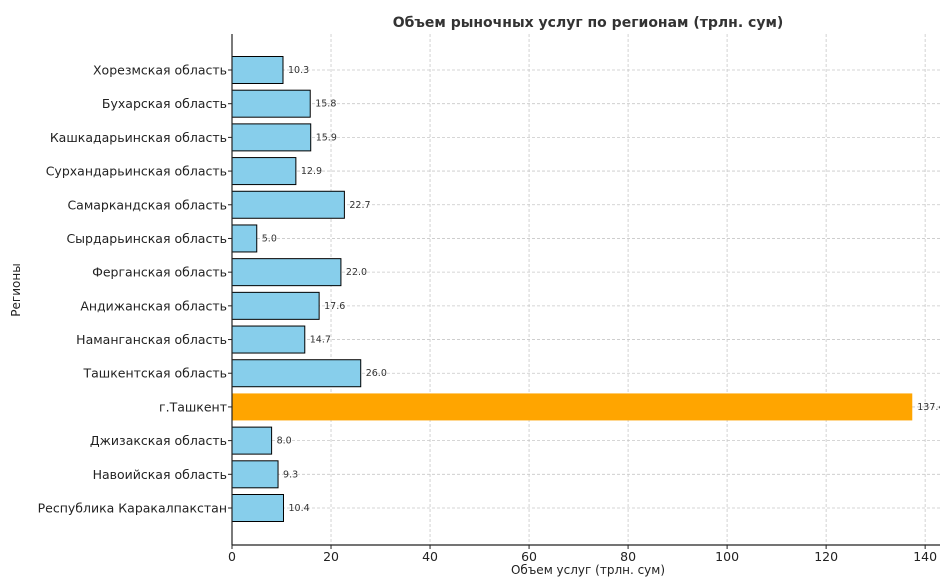  Describe the element at coordinates (232, 556) in the screenshot. I see `x-tick-label: 0` at that location.